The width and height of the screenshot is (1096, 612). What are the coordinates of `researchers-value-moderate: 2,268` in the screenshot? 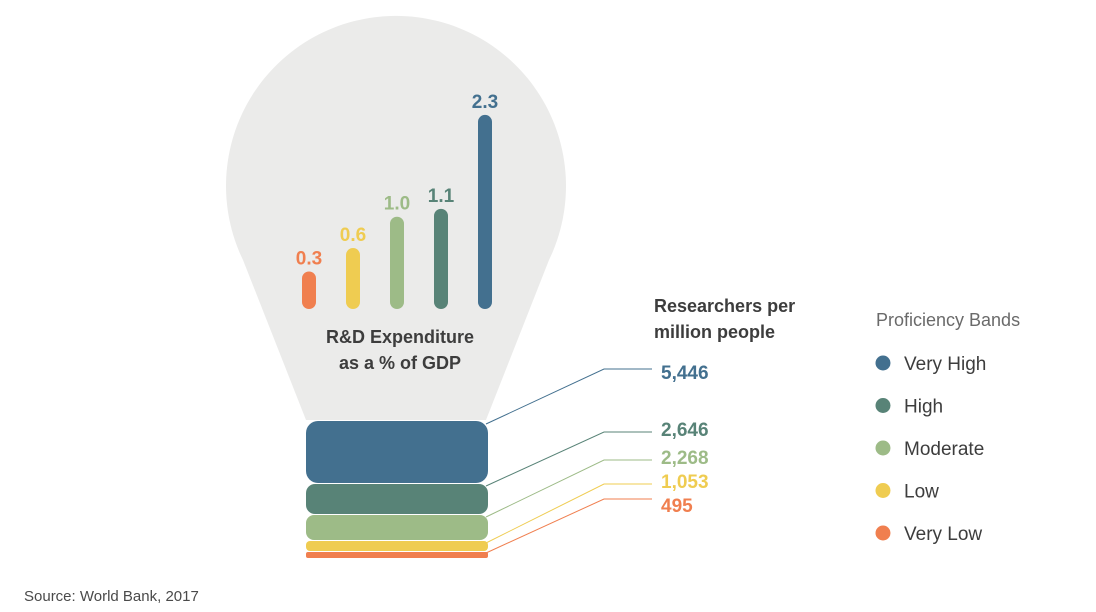 It's located at (685, 458).